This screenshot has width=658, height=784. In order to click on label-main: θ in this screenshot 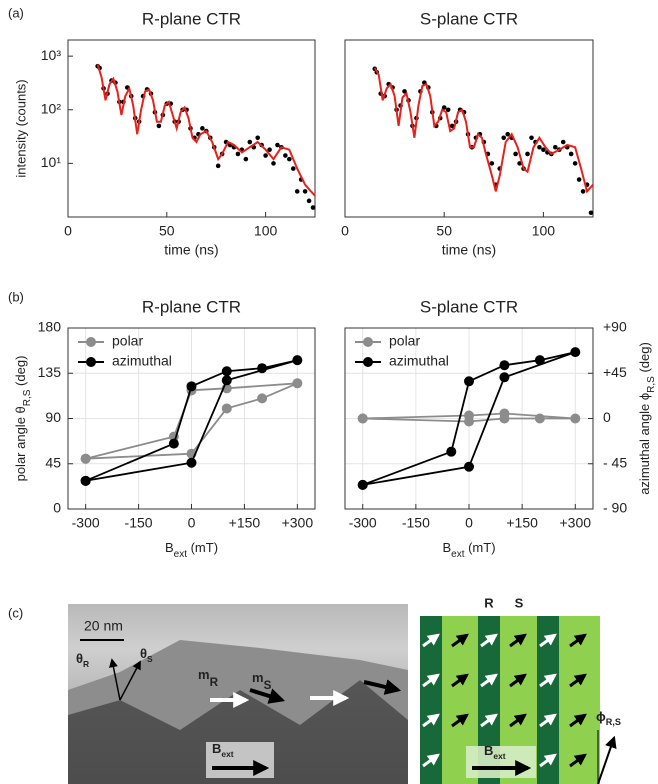, I will do `click(143, 653)`.